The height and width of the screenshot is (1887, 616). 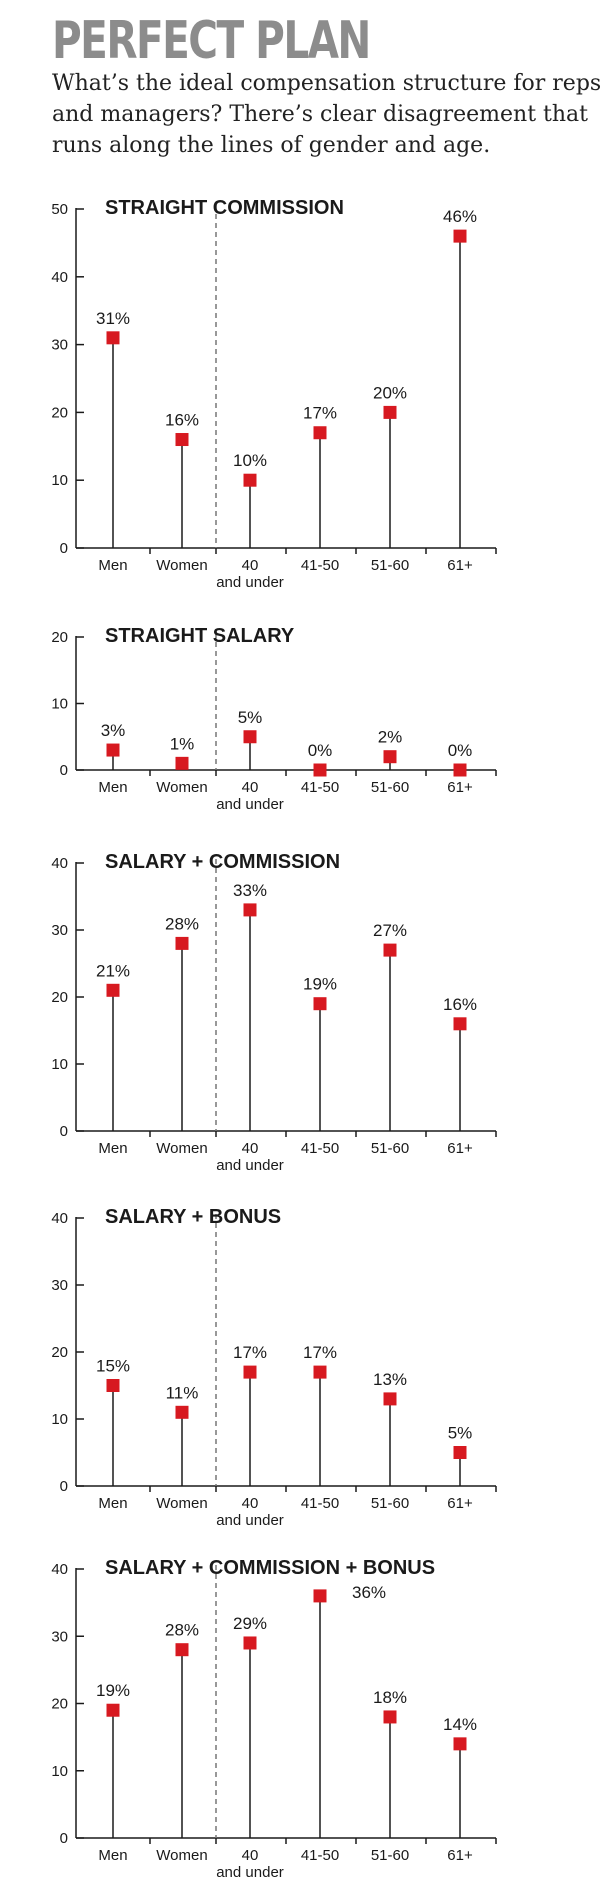 What do you see at coordinates (250, 1623) in the screenshot?
I see `data-label: 29%` at bounding box center [250, 1623].